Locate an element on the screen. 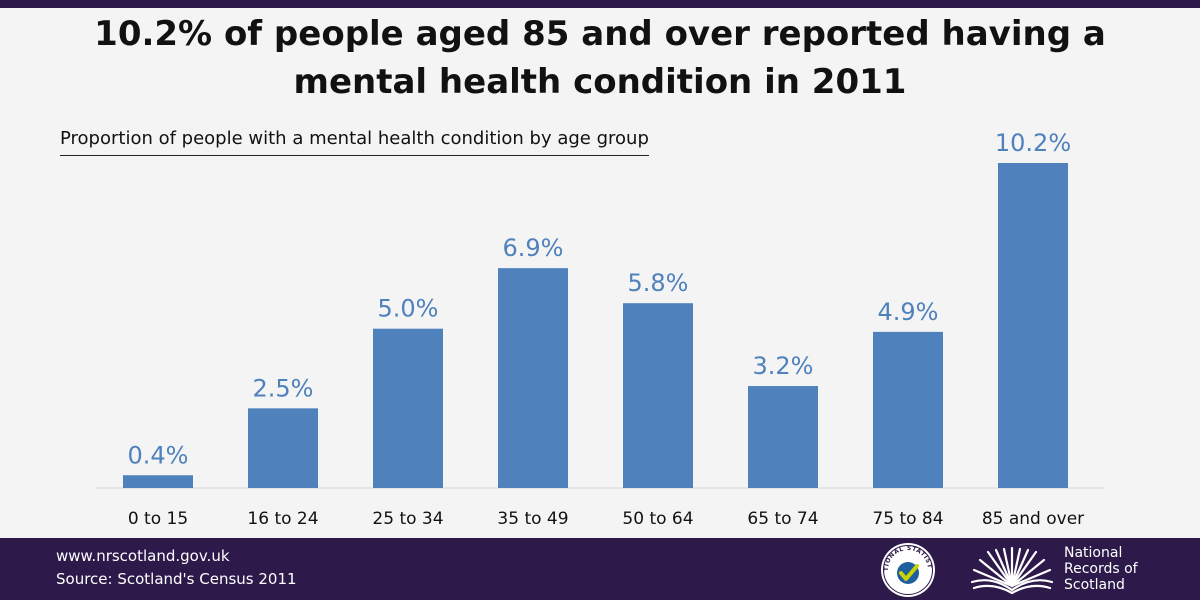 This screenshot has height=600, width=1200. category-label-50-to-64: 50 to 64 is located at coordinates (657, 519).